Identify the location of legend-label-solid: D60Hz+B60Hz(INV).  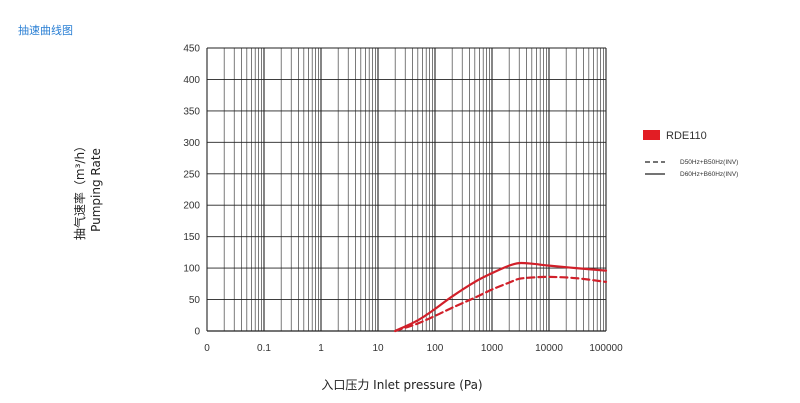
(709, 174).